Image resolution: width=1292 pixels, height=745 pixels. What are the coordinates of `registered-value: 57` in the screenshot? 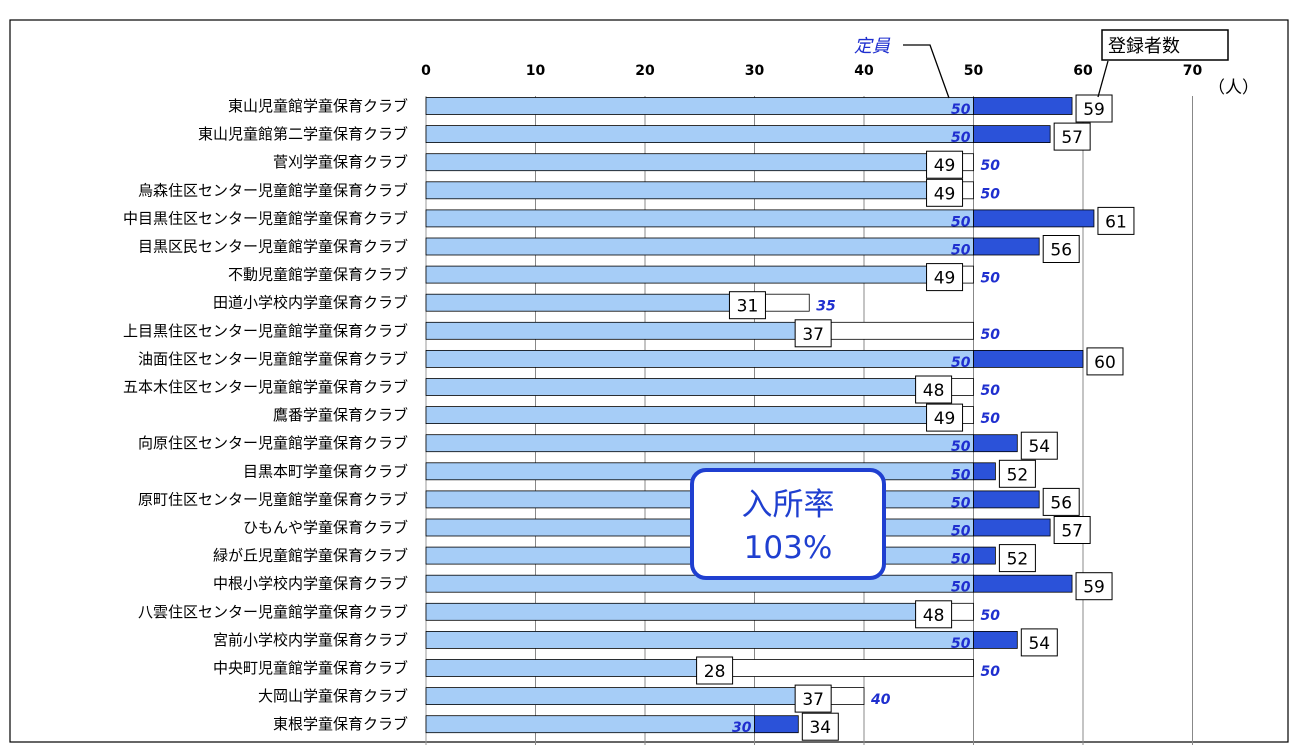 It's located at (1072, 532).